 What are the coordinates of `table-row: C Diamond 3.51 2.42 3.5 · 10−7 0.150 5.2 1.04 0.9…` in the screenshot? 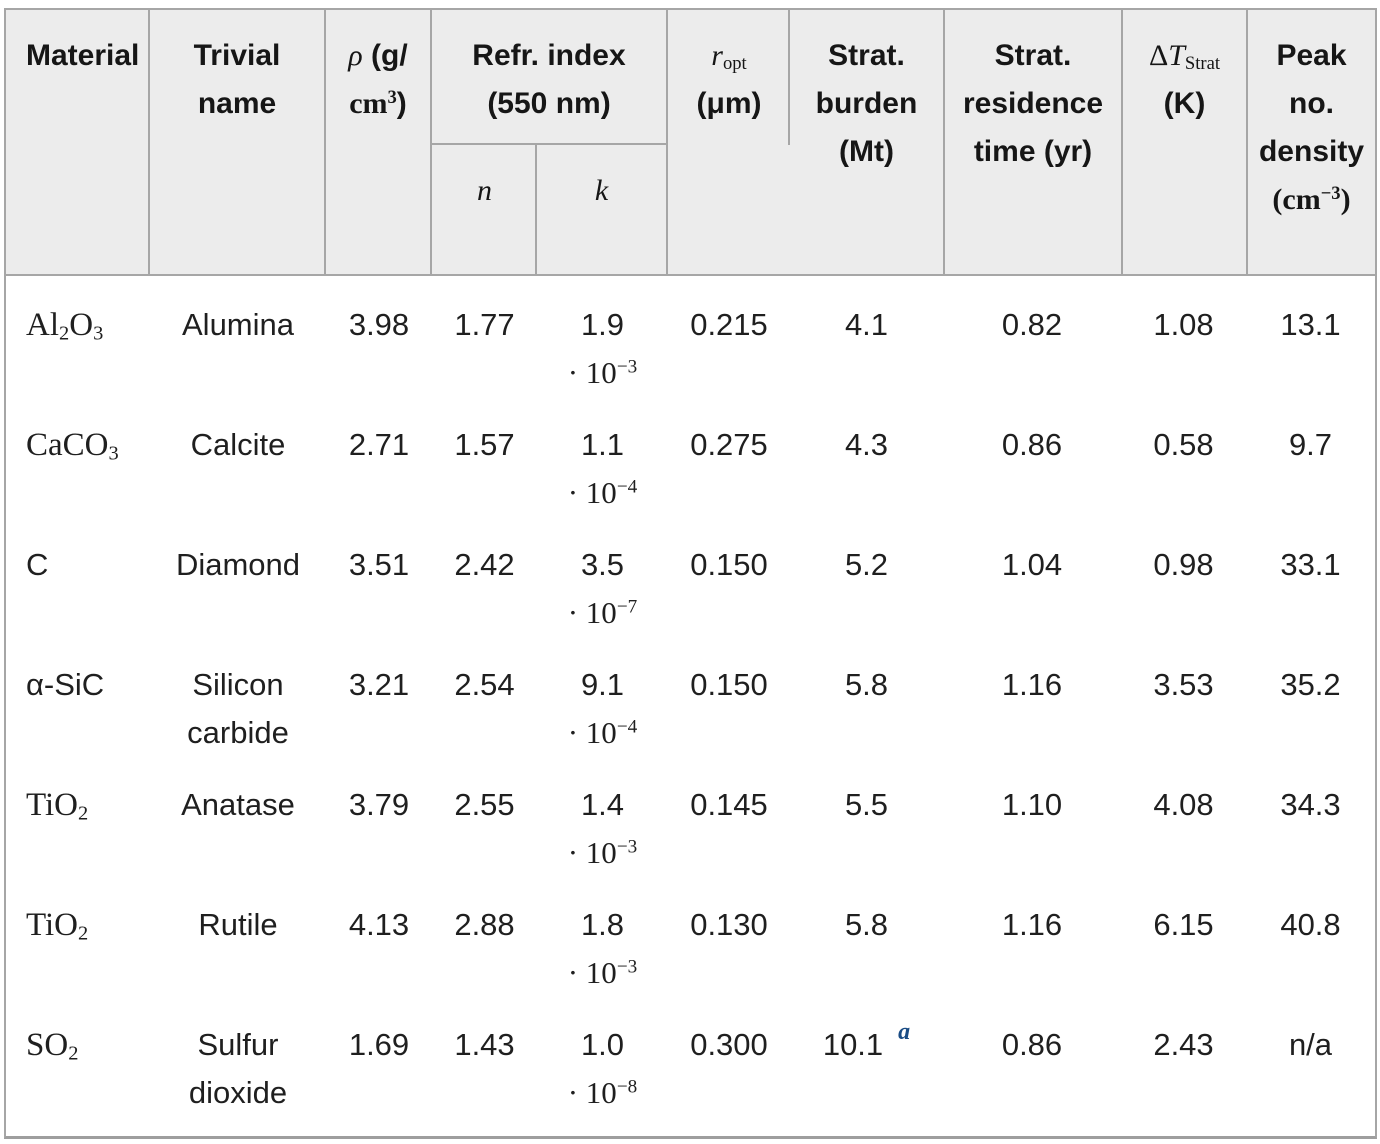 It's located at (690, 576).